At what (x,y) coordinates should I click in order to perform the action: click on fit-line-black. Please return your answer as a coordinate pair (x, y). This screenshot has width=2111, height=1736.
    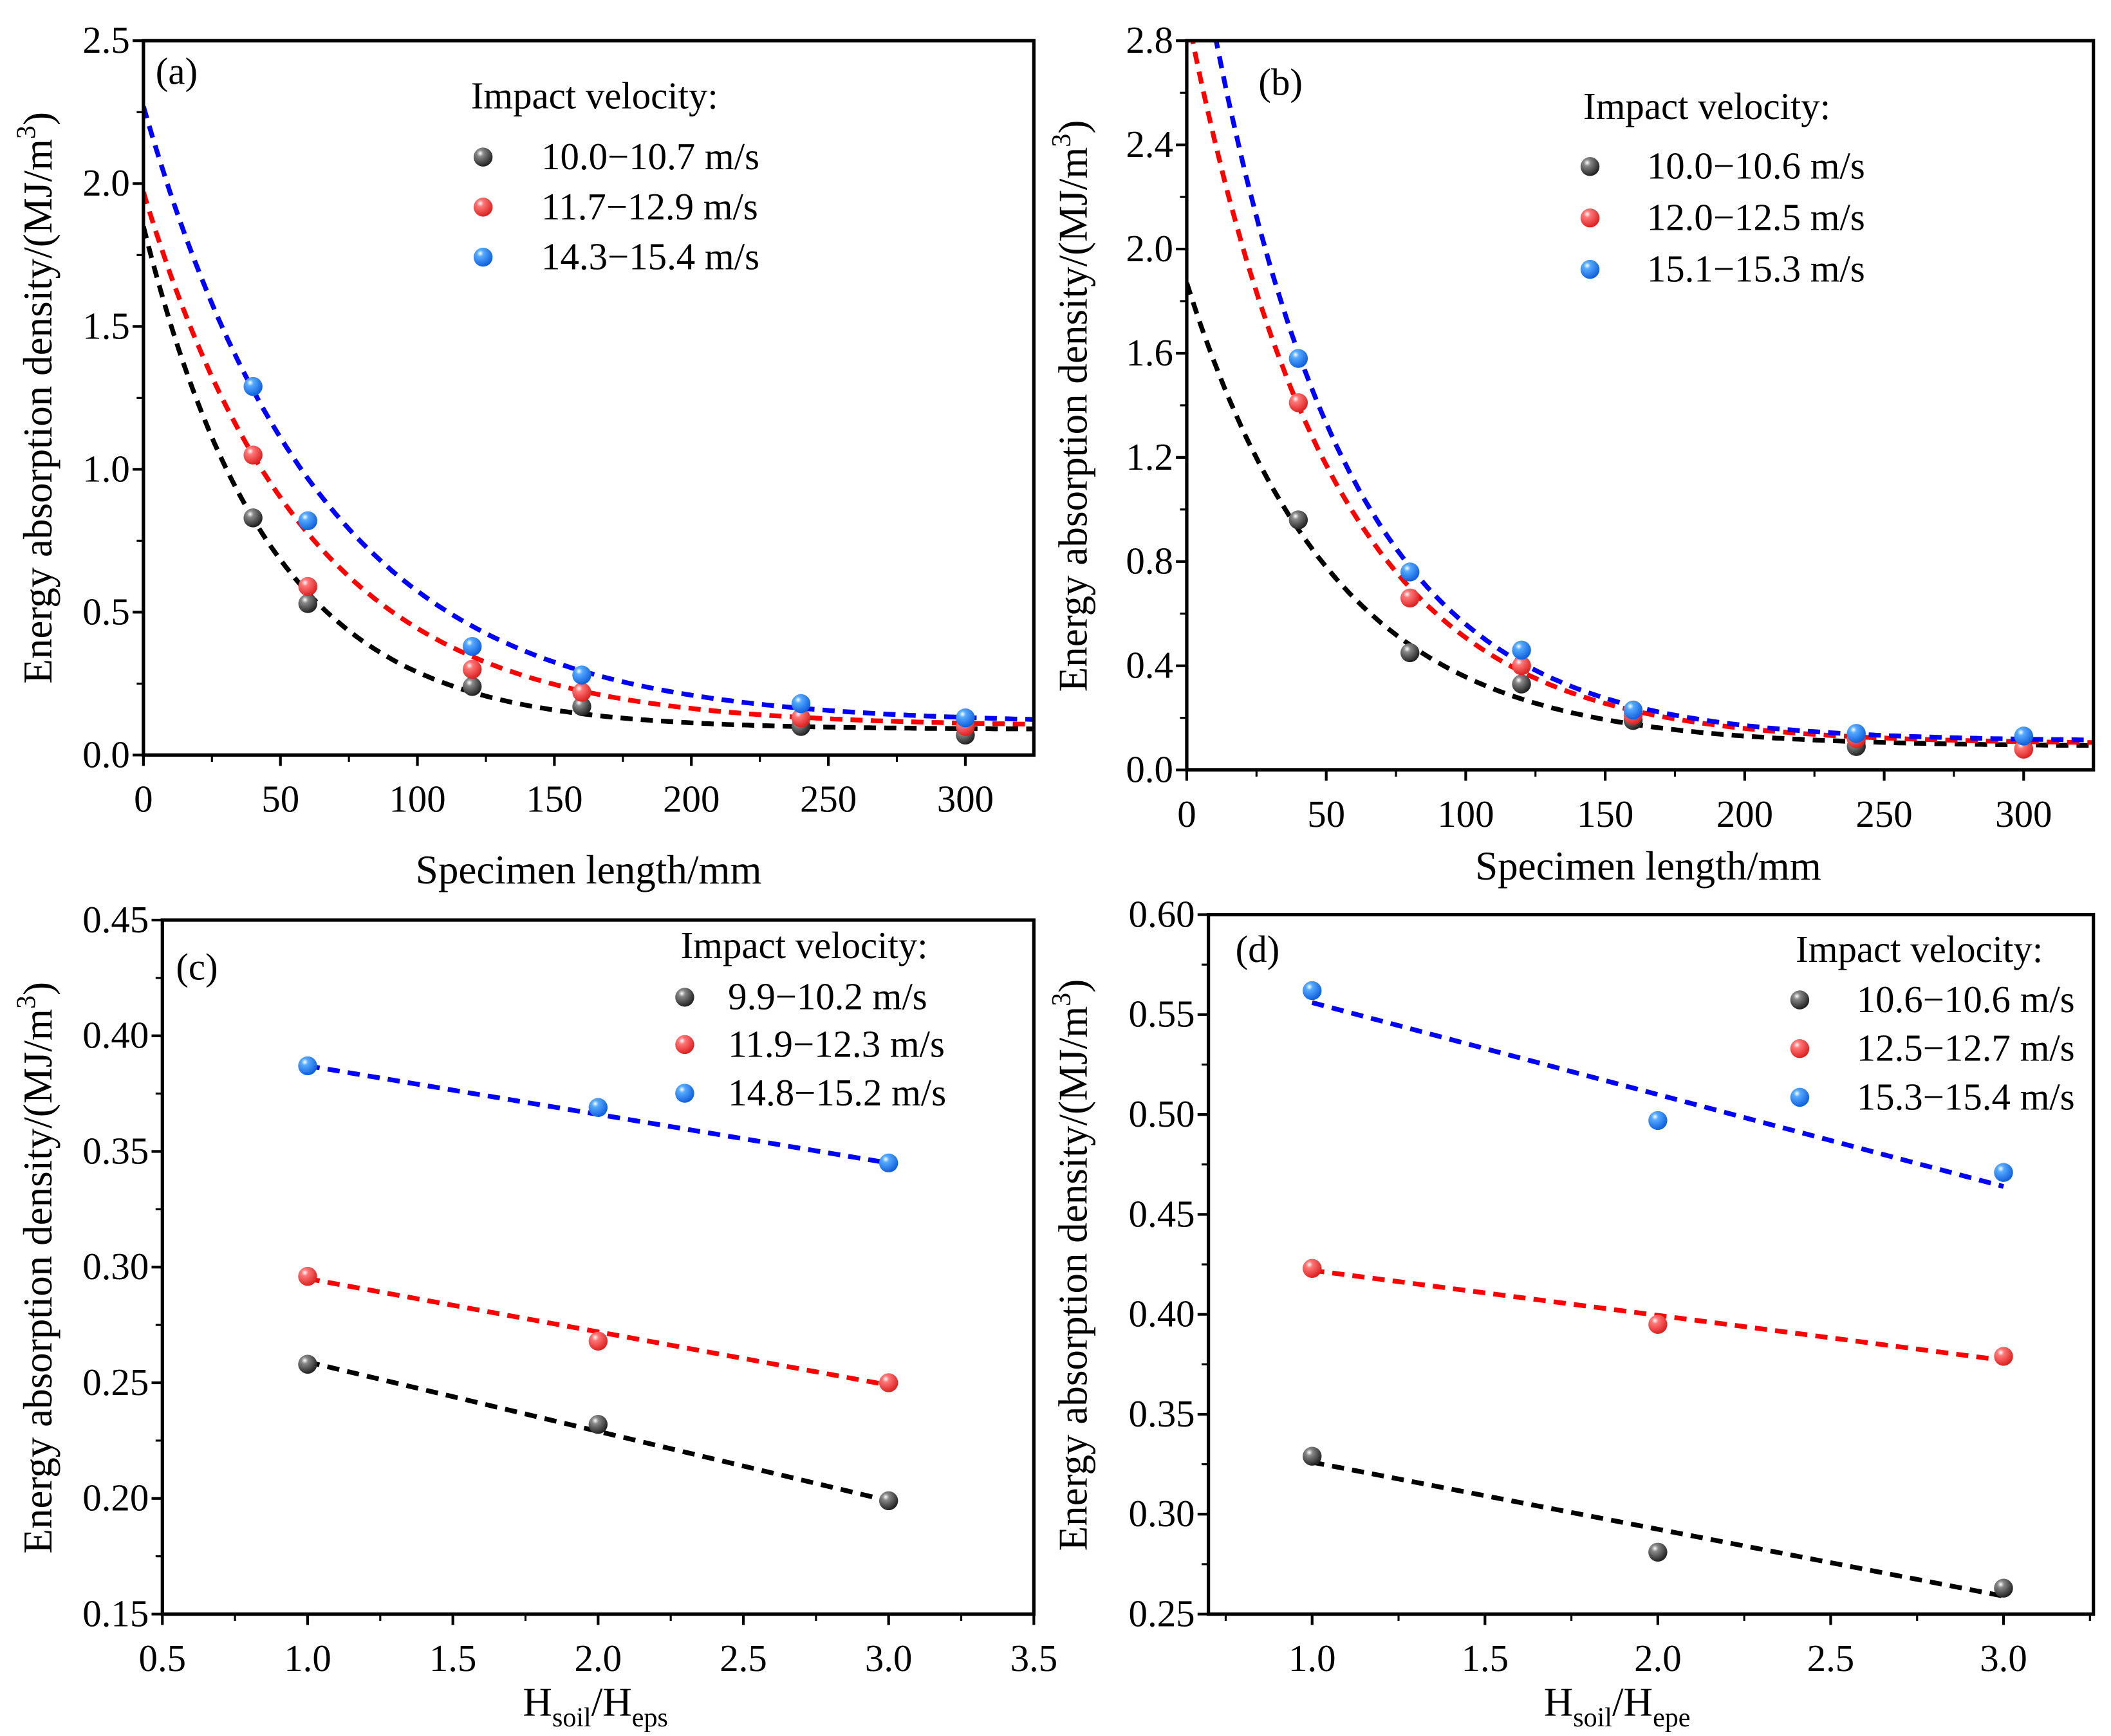
    Looking at the image, I should click on (1658, 1529).